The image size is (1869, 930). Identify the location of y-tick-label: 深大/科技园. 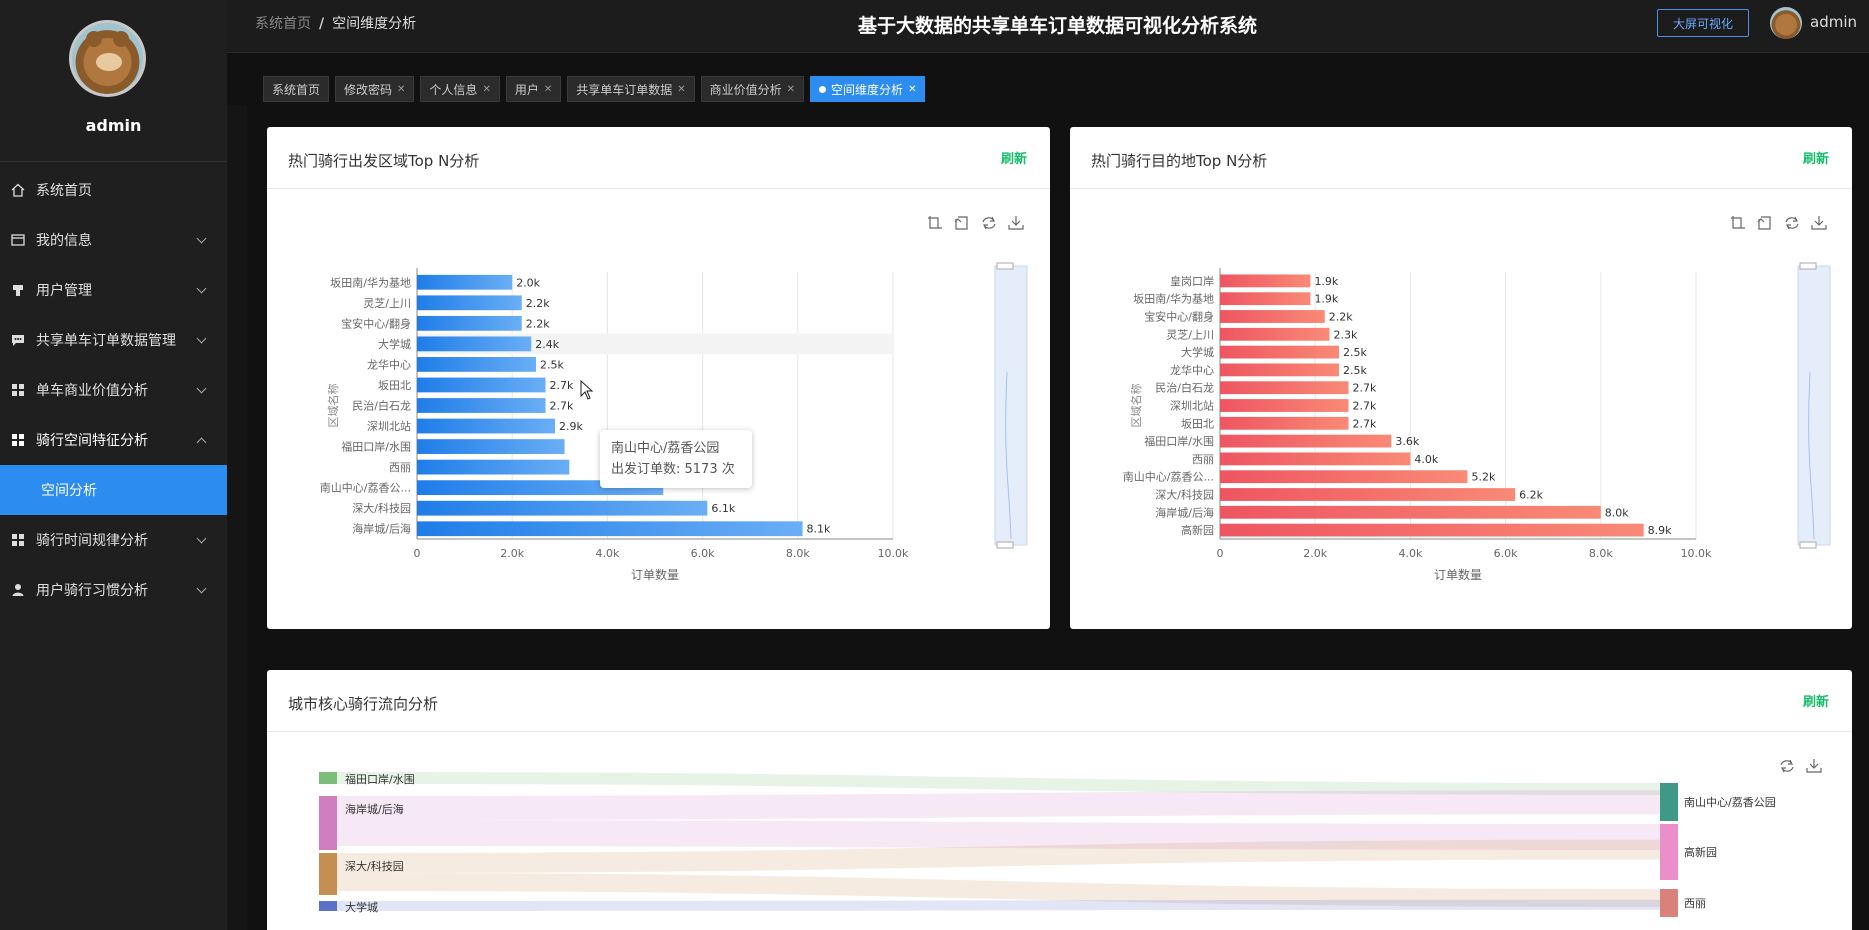
(381, 508).